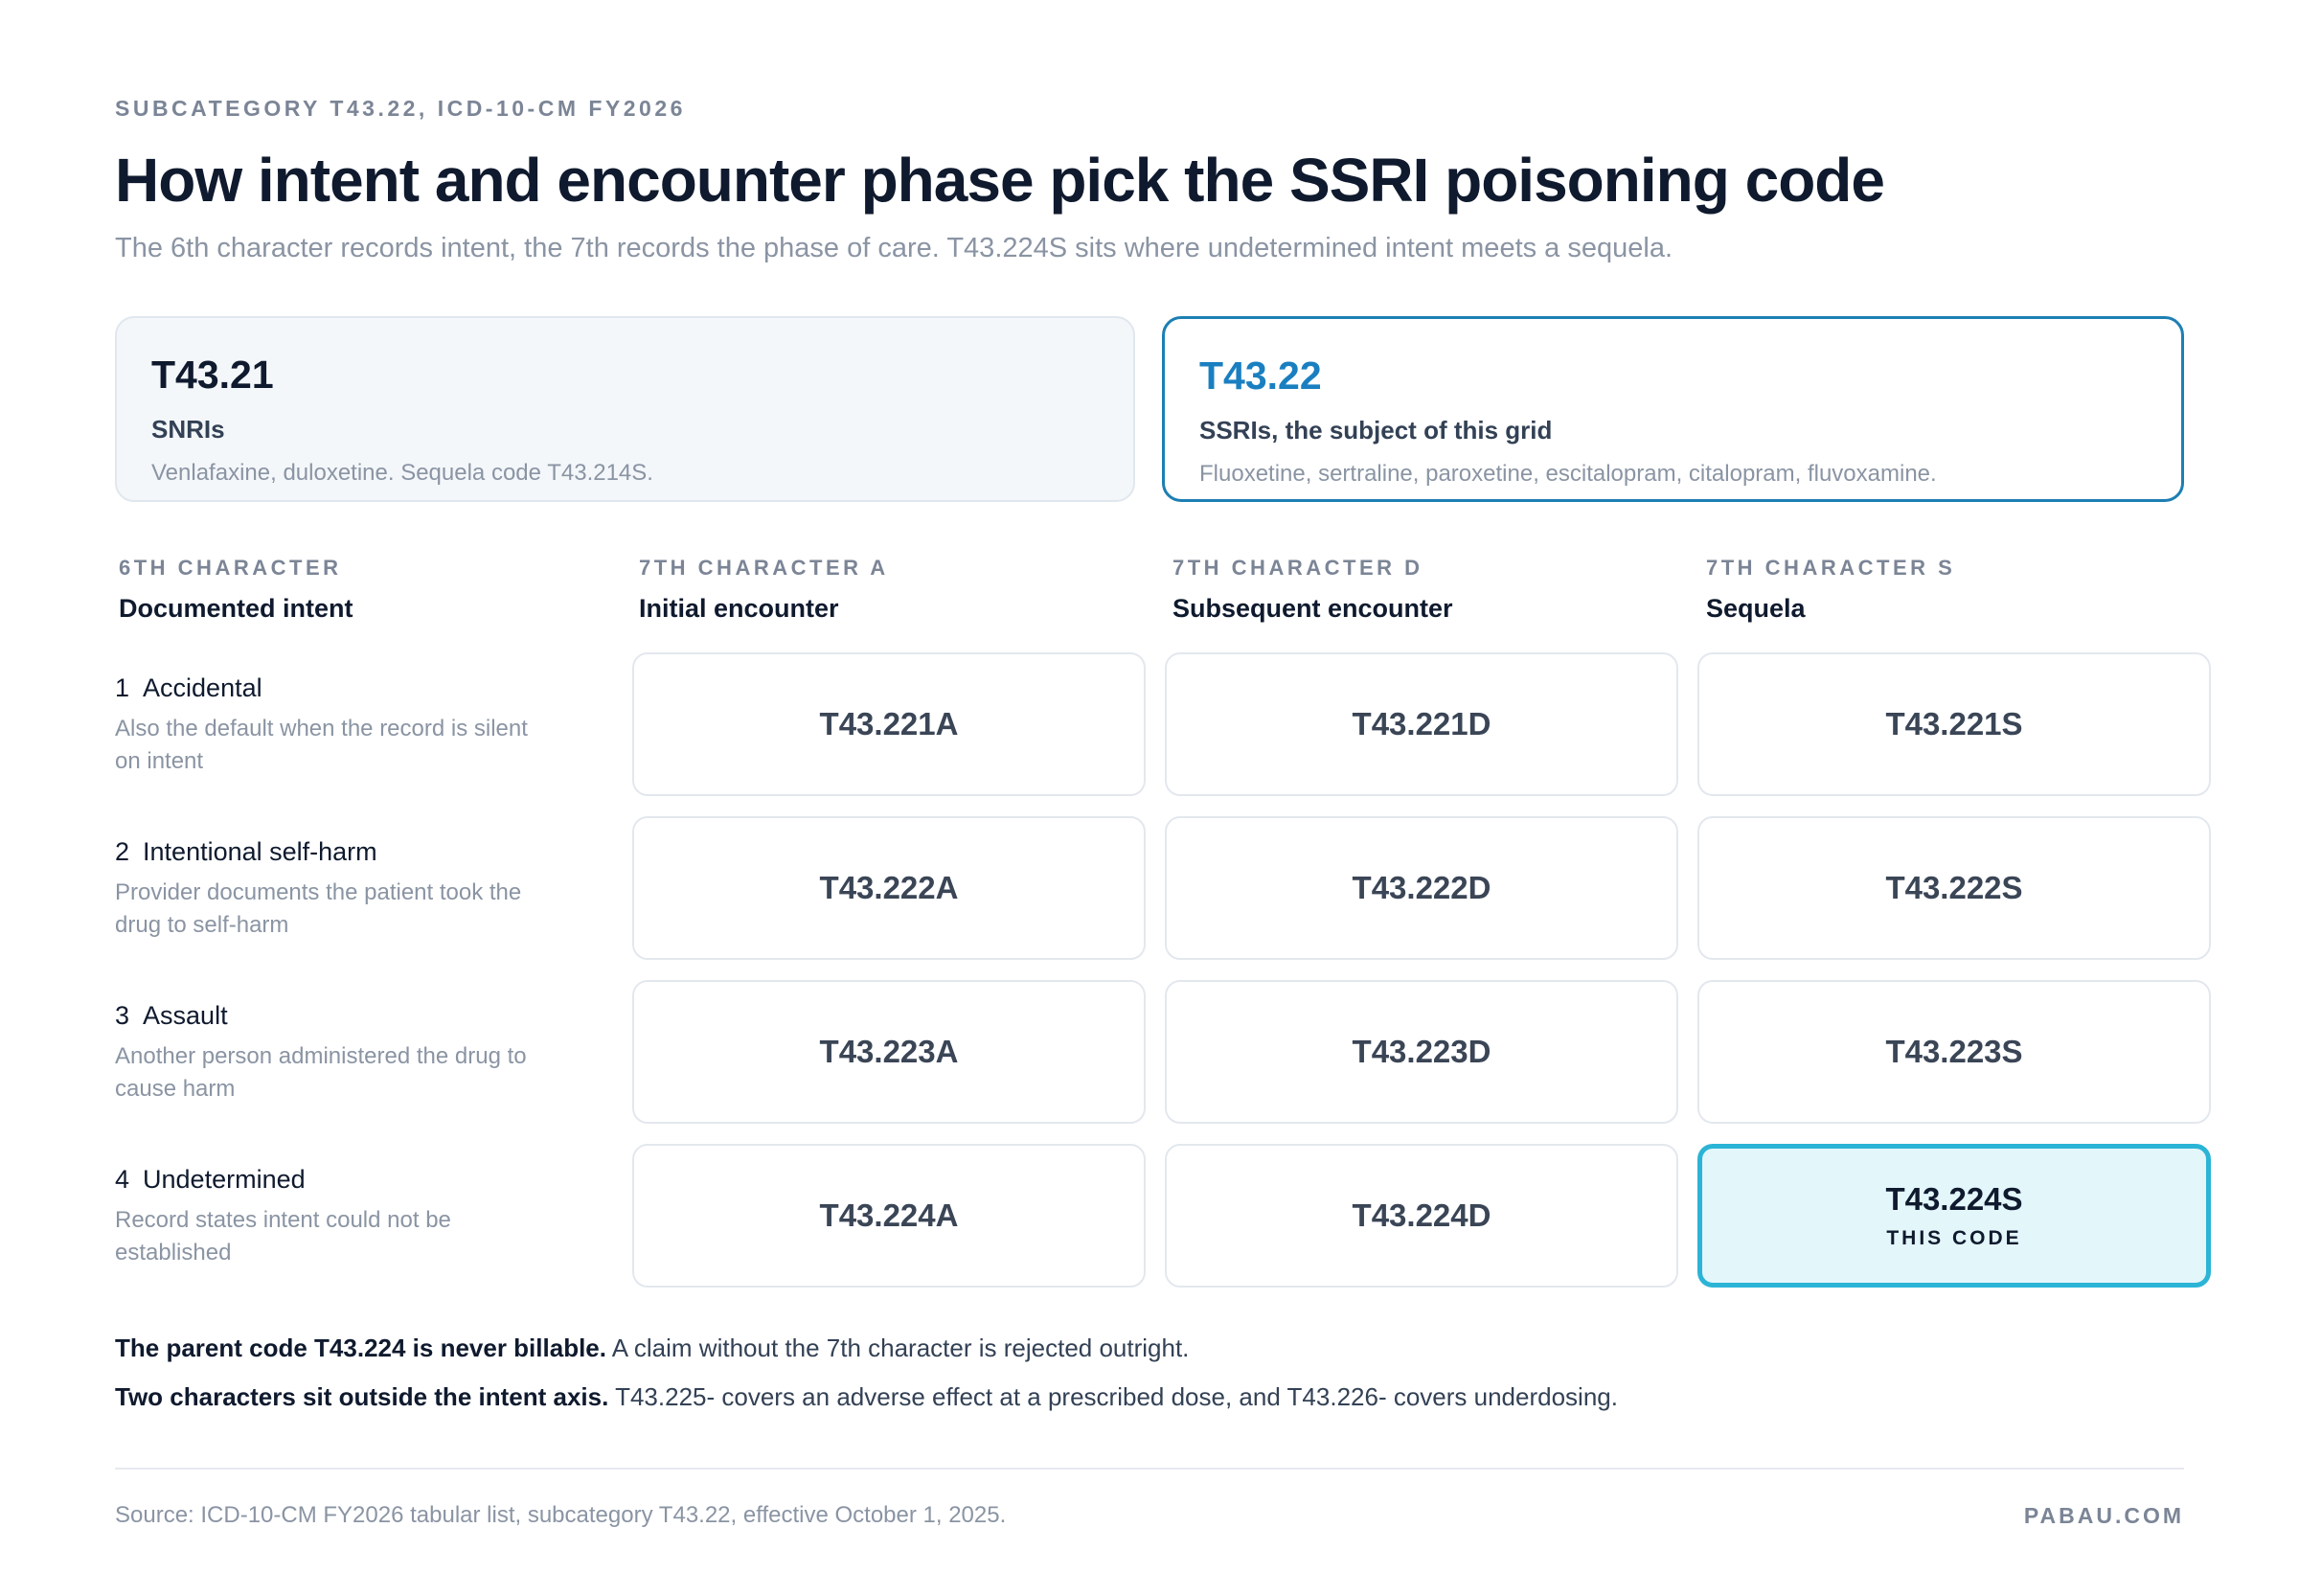 The height and width of the screenshot is (1596, 2299). Describe the element at coordinates (764, 568) in the screenshot. I see `column-eyebrow: 7TH CHARACTER A` at that location.